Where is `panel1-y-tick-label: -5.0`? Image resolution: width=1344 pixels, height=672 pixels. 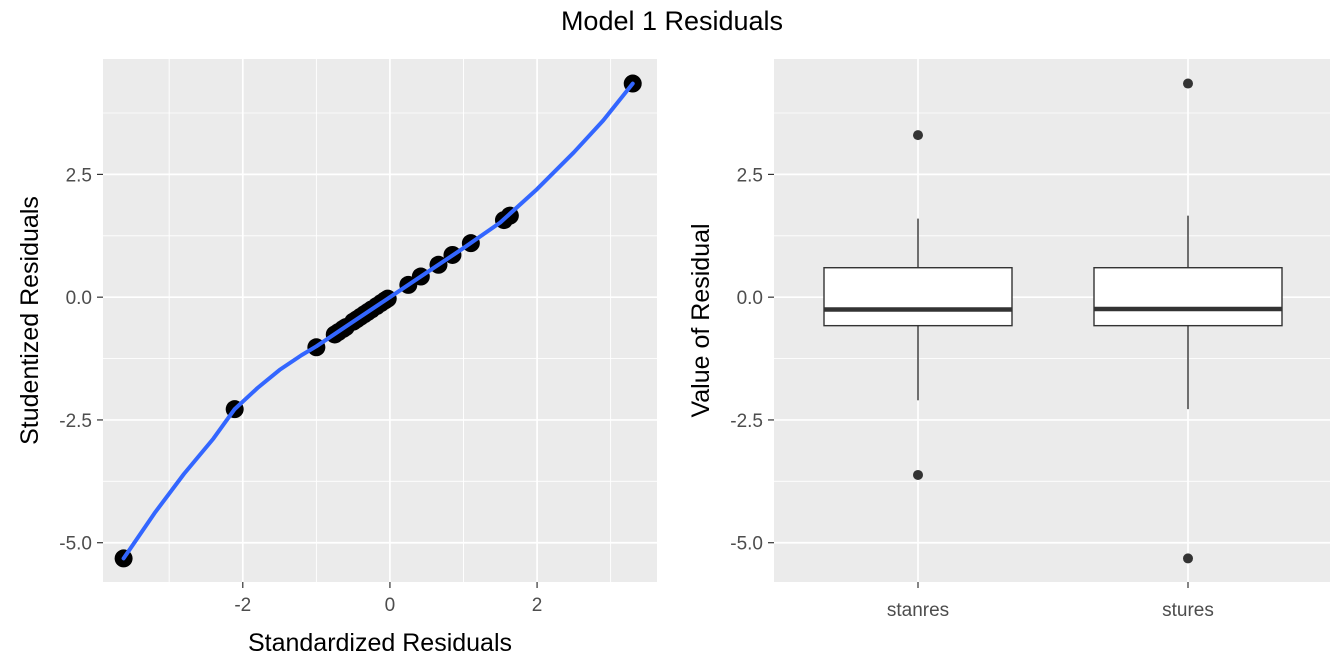 panel1-y-tick-label: -5.0 is located at coordinates (75, 544).